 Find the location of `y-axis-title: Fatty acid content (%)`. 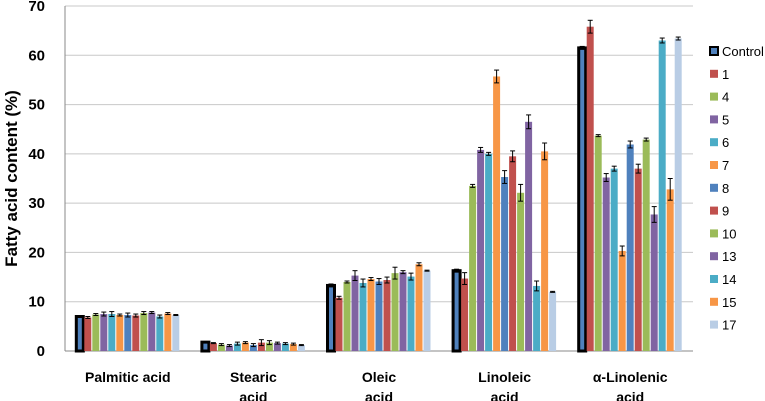

y-axis-title: Fatty acid content (%) is located at coordinates (11, 178).